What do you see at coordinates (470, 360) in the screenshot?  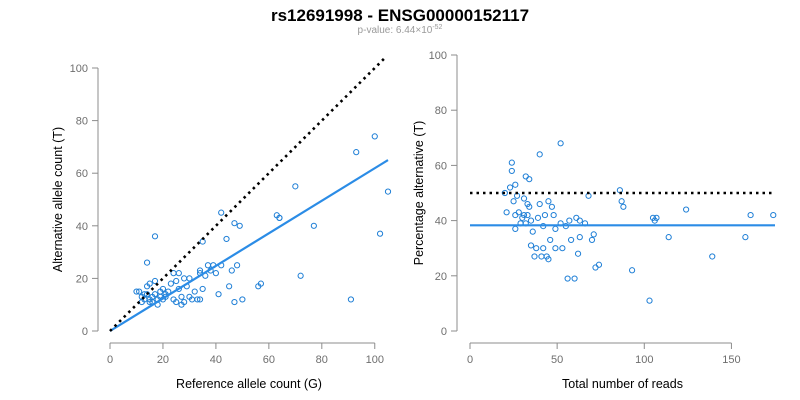 I see `right-x-tick-label: 0` at bounding box center [470, 360].